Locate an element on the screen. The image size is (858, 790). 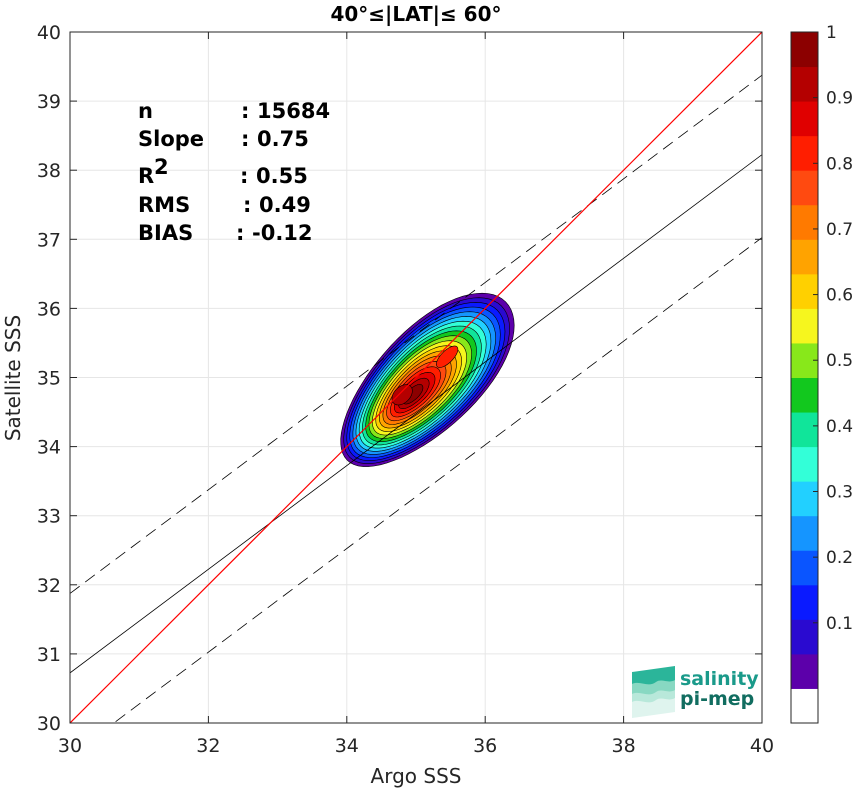
colorbar-tick-label: 0.7 is located at coordinates (839, 230).